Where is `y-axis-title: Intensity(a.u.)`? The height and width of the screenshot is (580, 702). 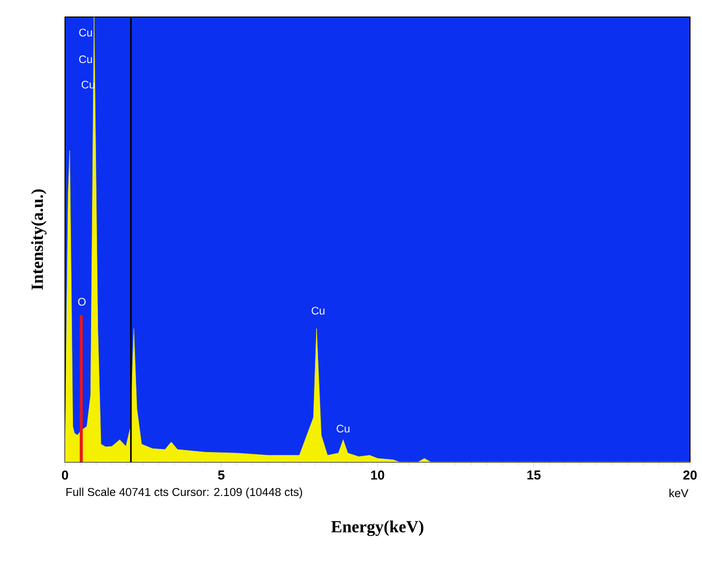
y-axis-title: Intensity(a.u.) is located at coordinates (38, 239).